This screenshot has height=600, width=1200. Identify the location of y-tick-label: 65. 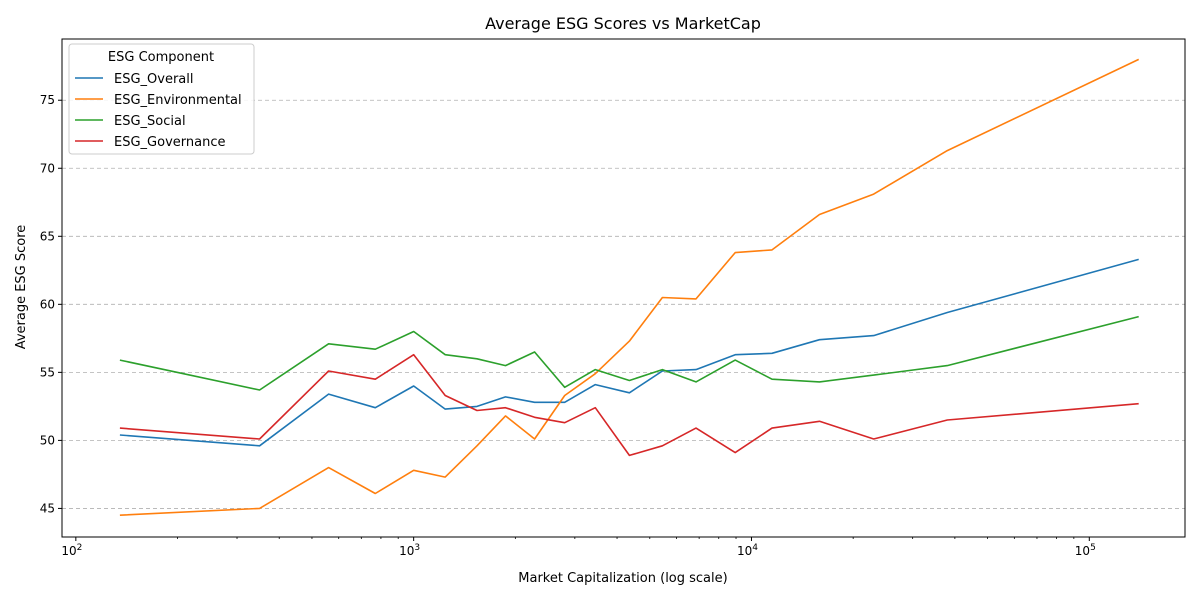
(47, 236).